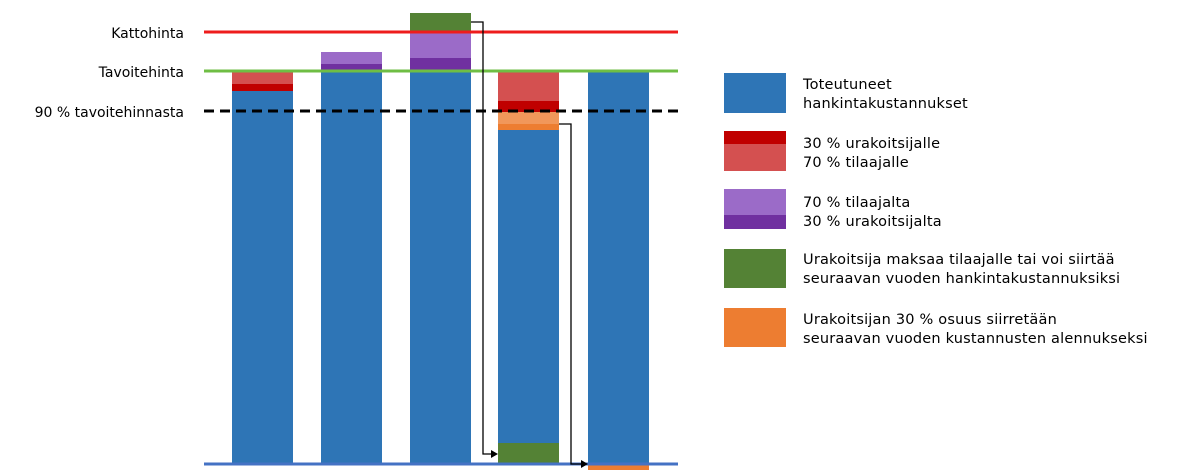 The image size is (1199, 470). What do you see at coordinates (856, 163) in the screenshot?
I see `legend-text-line-2: 70 % tilaajalle` at bounding box center [856, 163].